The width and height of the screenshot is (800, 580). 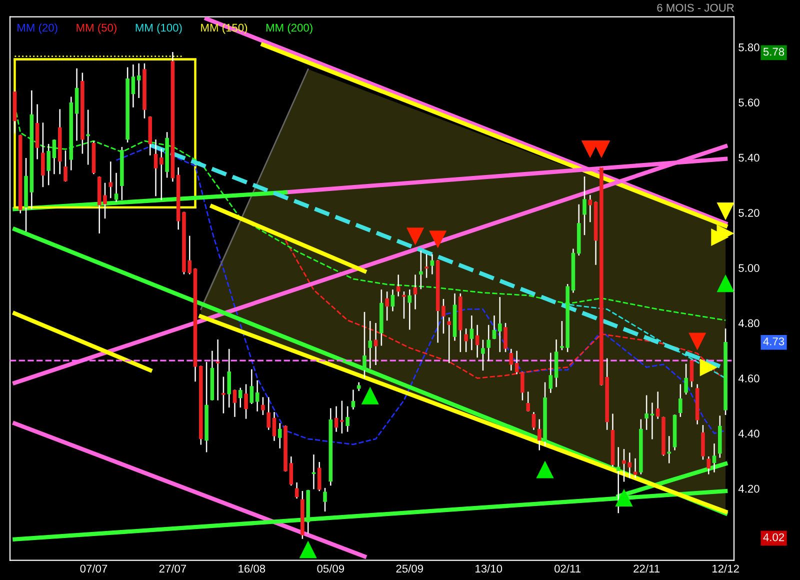 What do you see at coordinates (749, 102) in the screenshot?
I see `y-tick-label: 5.60` at bounding box center [749, 102].